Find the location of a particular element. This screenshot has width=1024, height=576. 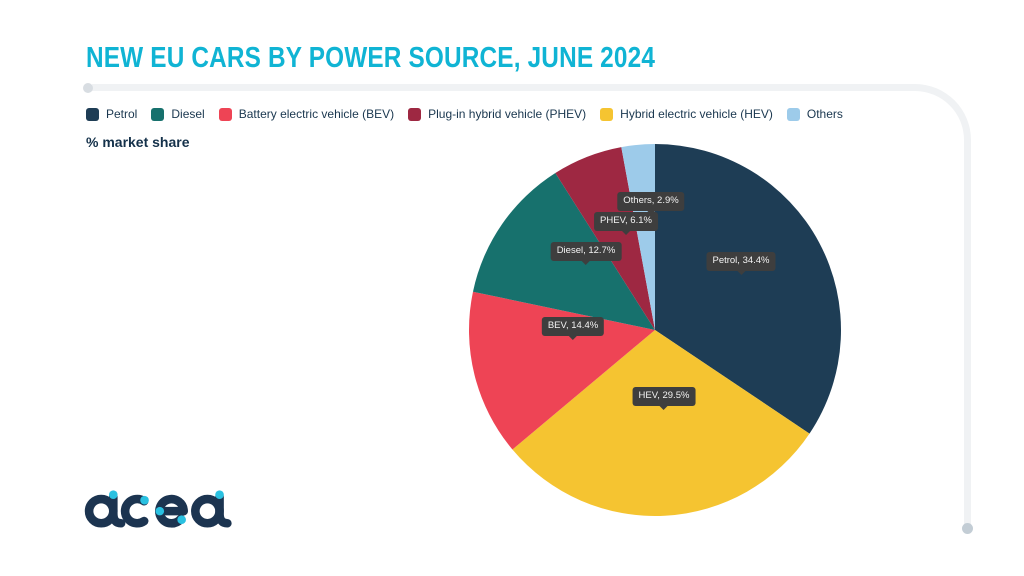

pie-slice-others is located at coordinates (638, 237).